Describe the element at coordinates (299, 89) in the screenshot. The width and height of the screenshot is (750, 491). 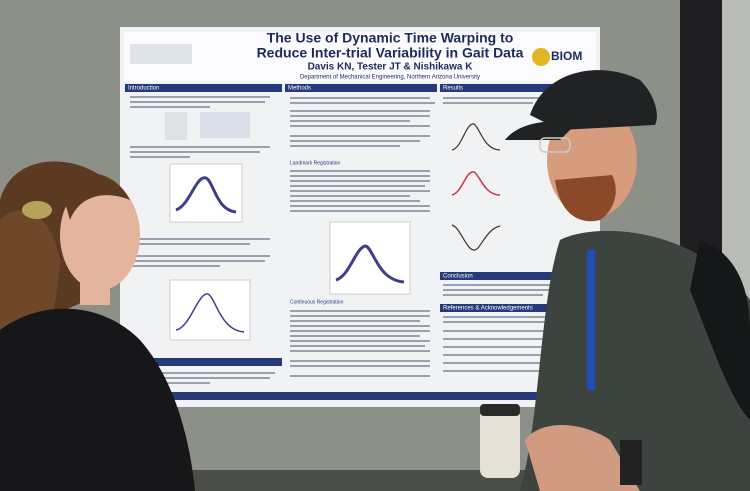
I see `section-header: Methods` at that location.